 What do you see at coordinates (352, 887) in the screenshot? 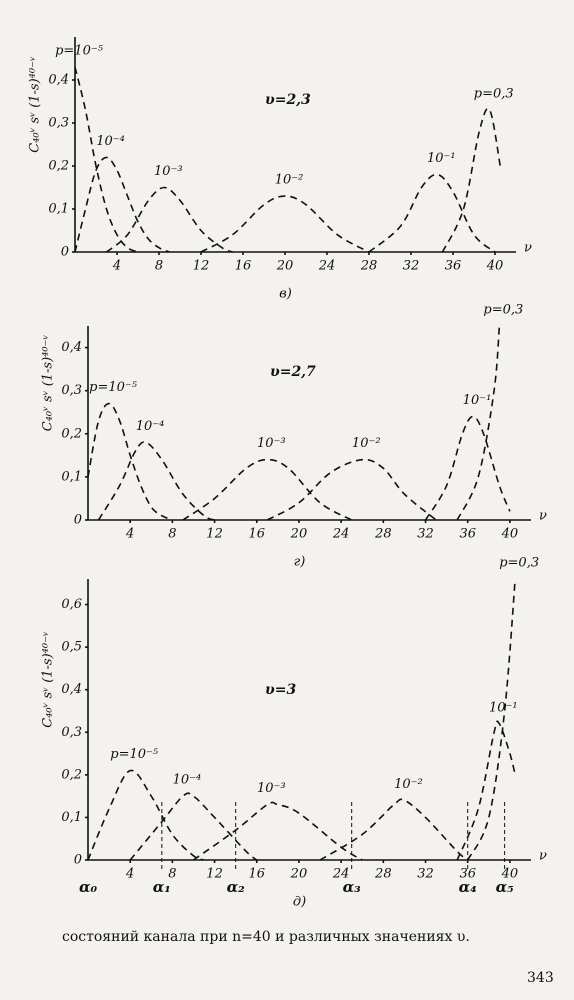
I see `marker-label: α₃` at bounding box center [352, 887].